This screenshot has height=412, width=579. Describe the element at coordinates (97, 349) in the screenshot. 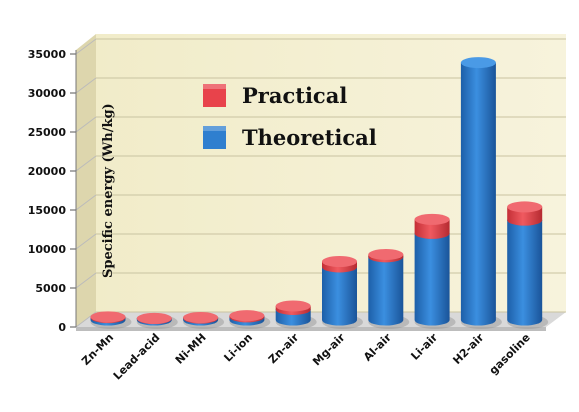

I see `x-tick-label: Zn-Mn` at that location.